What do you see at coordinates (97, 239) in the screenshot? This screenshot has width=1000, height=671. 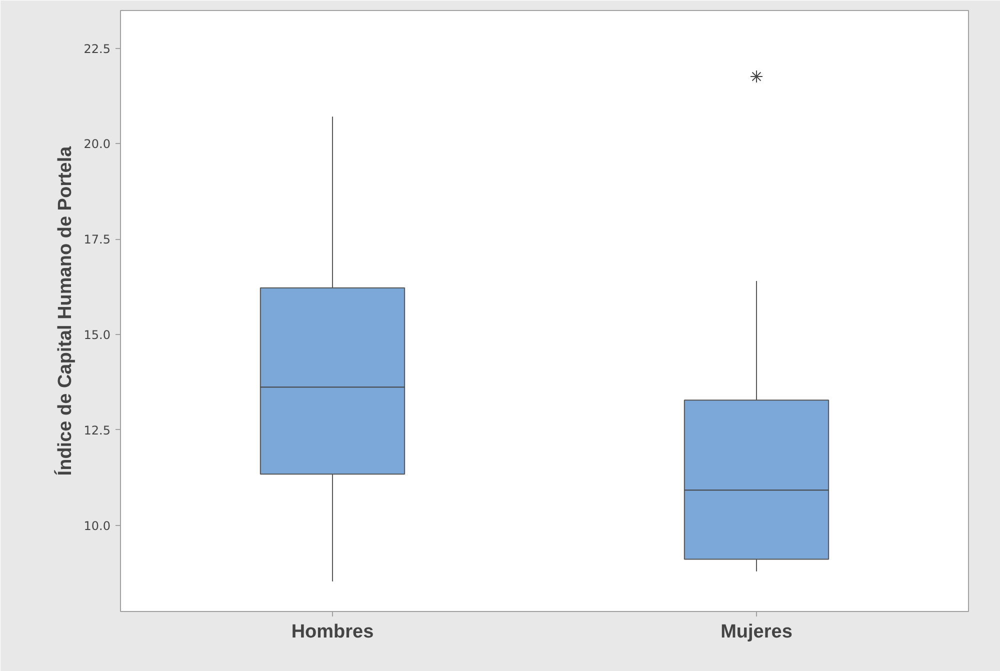 I see `y-tick-label: 17.5` at bounding box center [97, 239].